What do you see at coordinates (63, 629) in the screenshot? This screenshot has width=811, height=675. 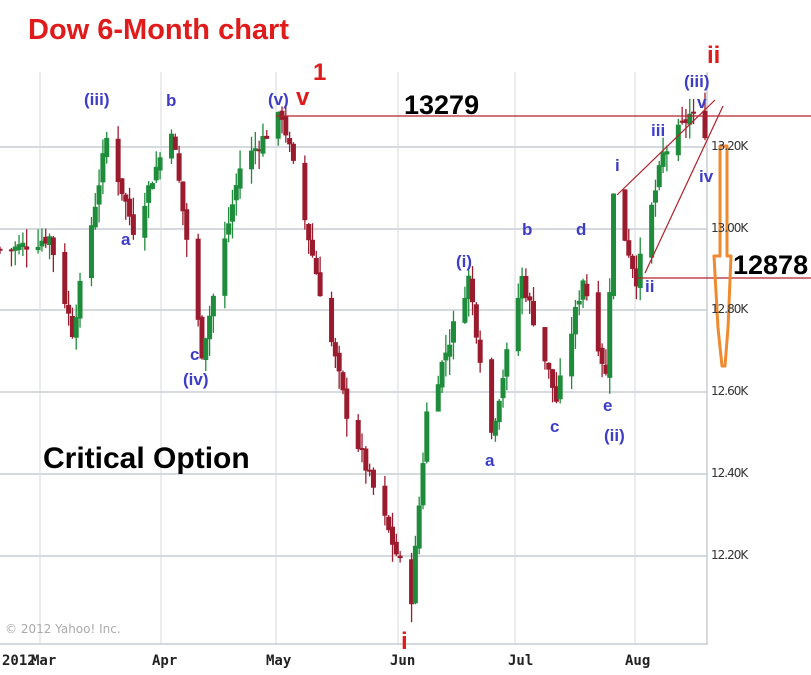 I see `copyright-notice: © 2012 Yahoo! Inc.` at bounding box center [63, 629].